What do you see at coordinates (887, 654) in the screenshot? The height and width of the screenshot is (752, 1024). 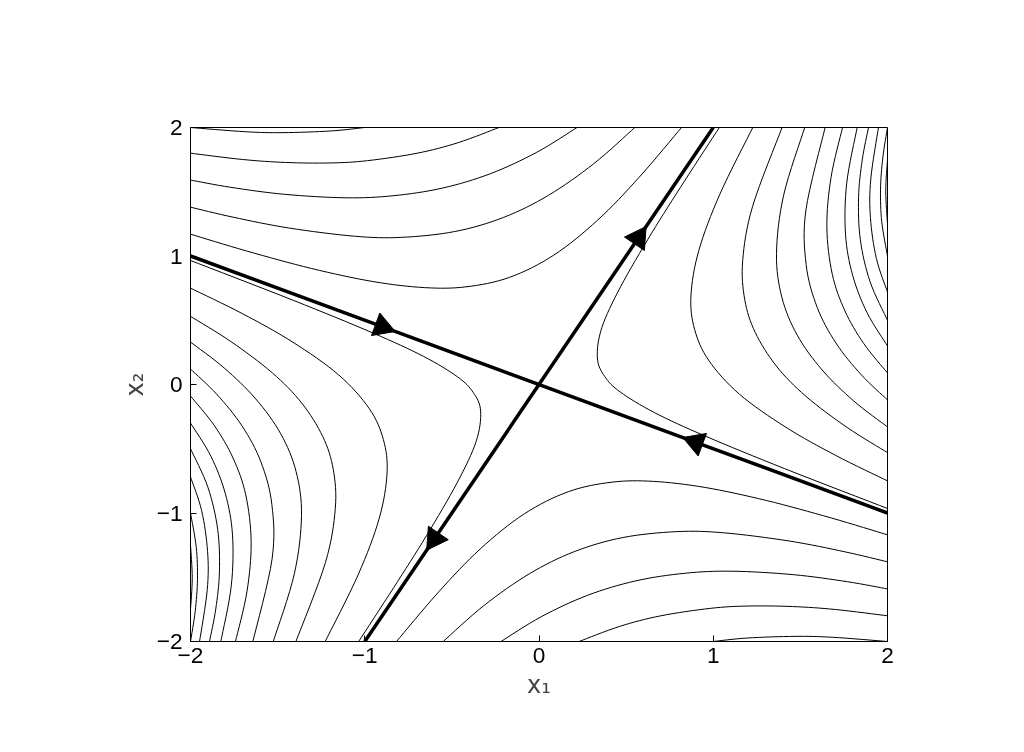 I see `x-tick-label: 2` at bounding box center [887, 654].